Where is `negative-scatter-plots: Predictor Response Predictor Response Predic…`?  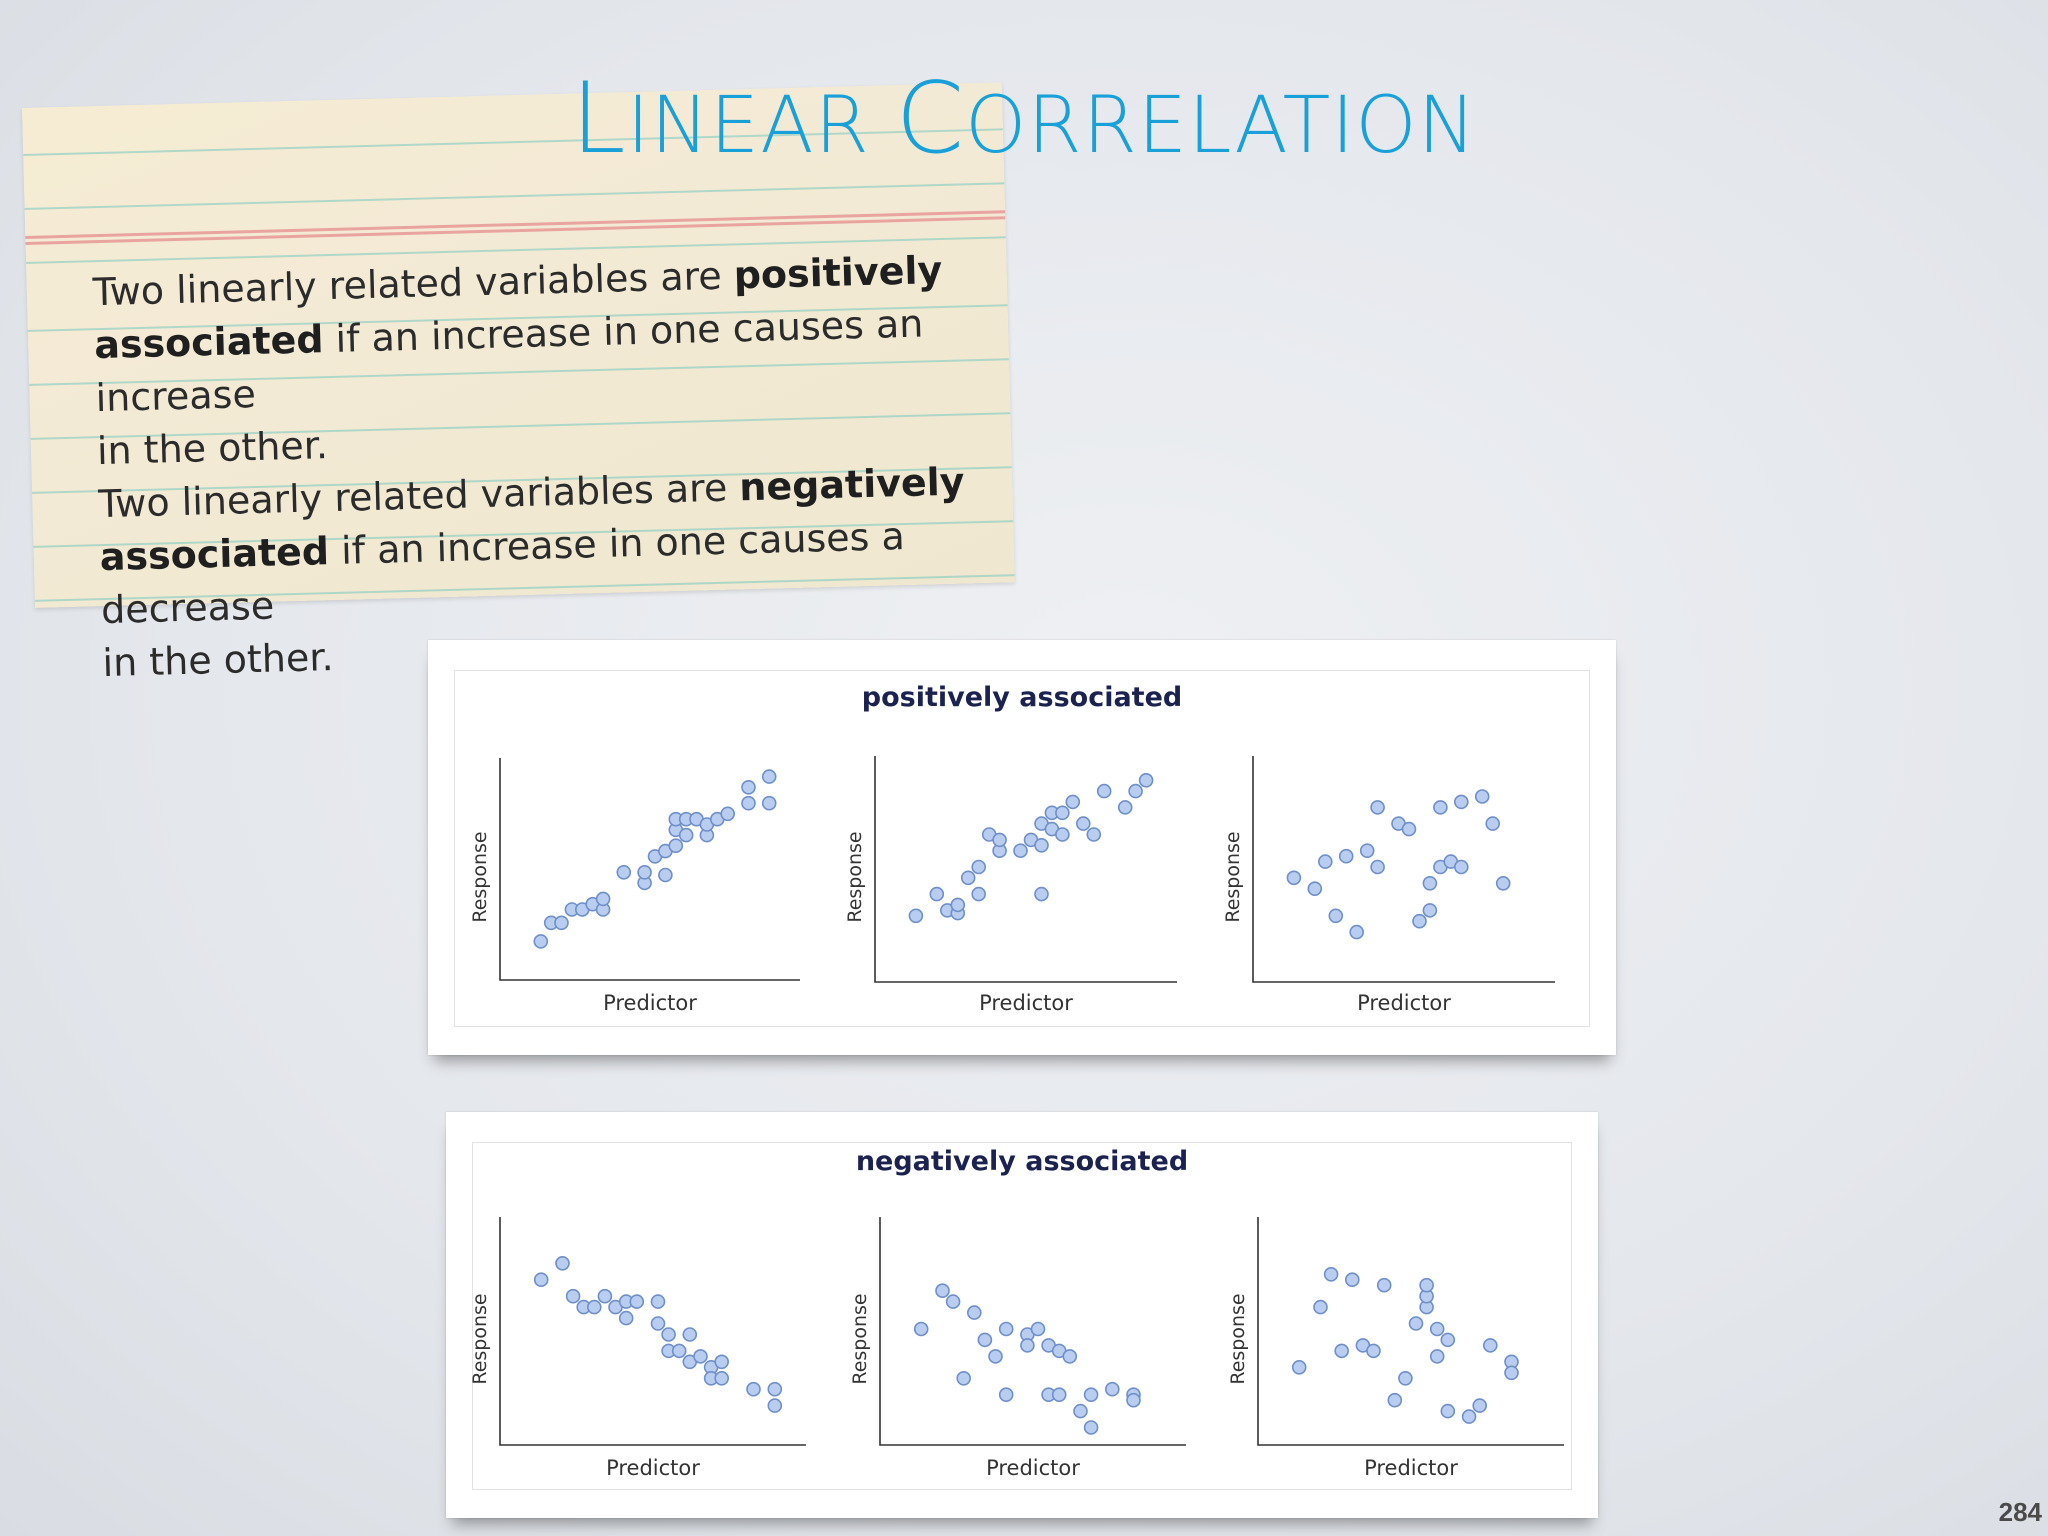
negative-scatter-plots: Predictor Response Predictor Response Predic… is located at coordinates (1016, 1348).